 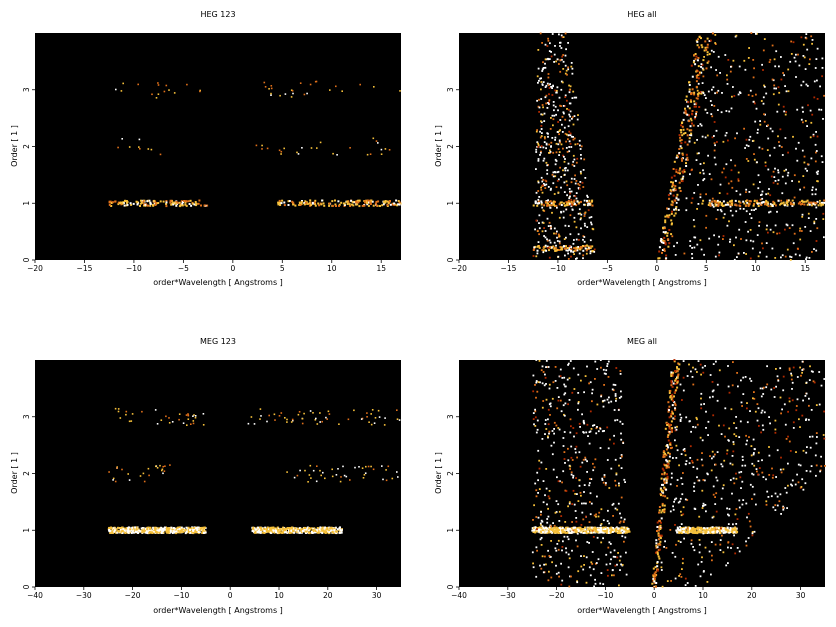 What do you see at coordinates (332, 268) in the screenshot?
I see `x-tick-label: 10` at bounding box center [332, 268].